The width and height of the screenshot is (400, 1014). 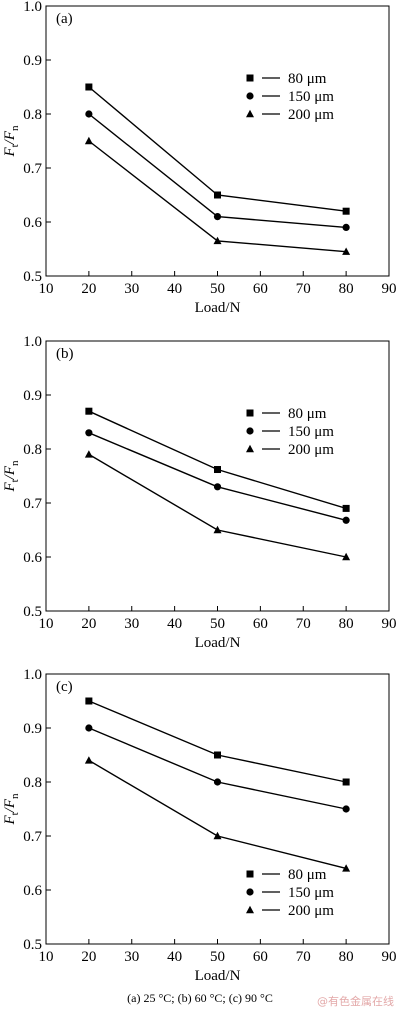 What do you see at coordinates (200, 998) in the screenshot?
I see `figure-caption: (a) 25 °C; (b) 60 °C; (c) 90 °C` at bounding box center [200, 998].